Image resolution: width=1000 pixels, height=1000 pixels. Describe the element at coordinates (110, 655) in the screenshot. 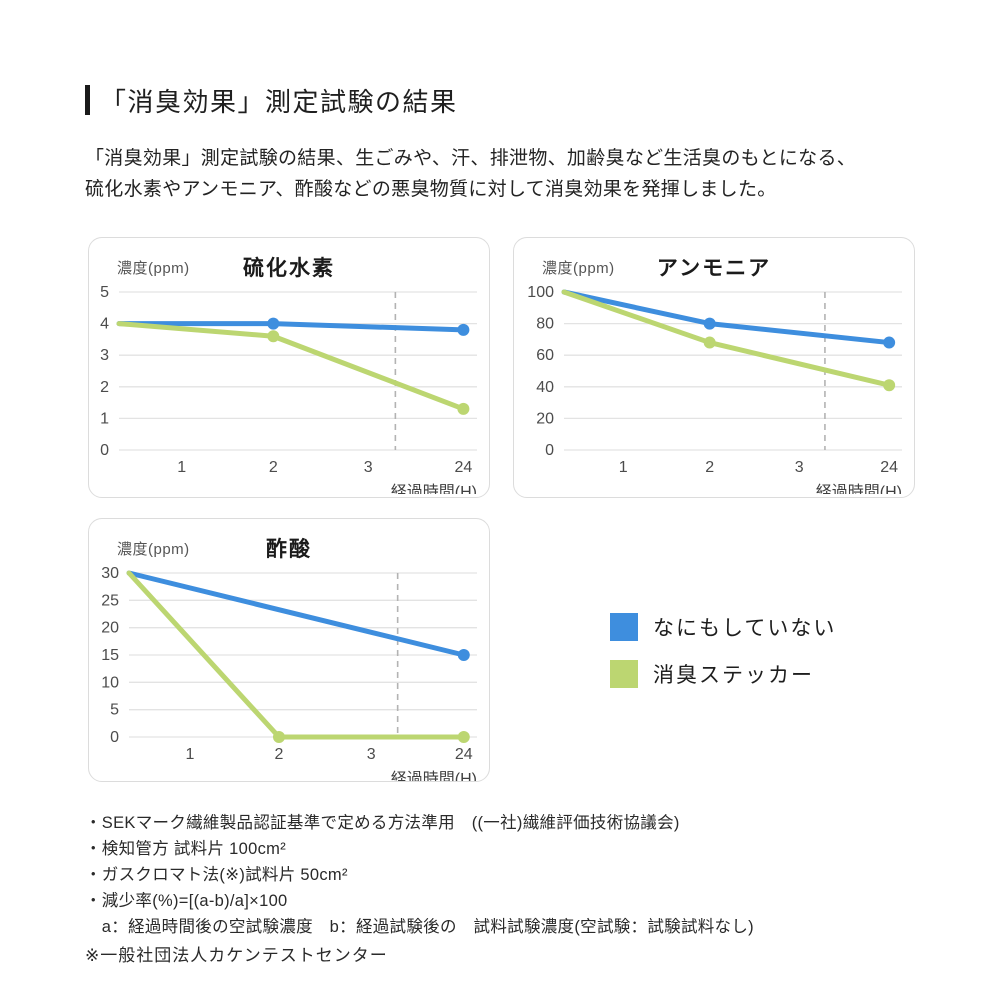

I see `y-tick-label: 15` at that location.